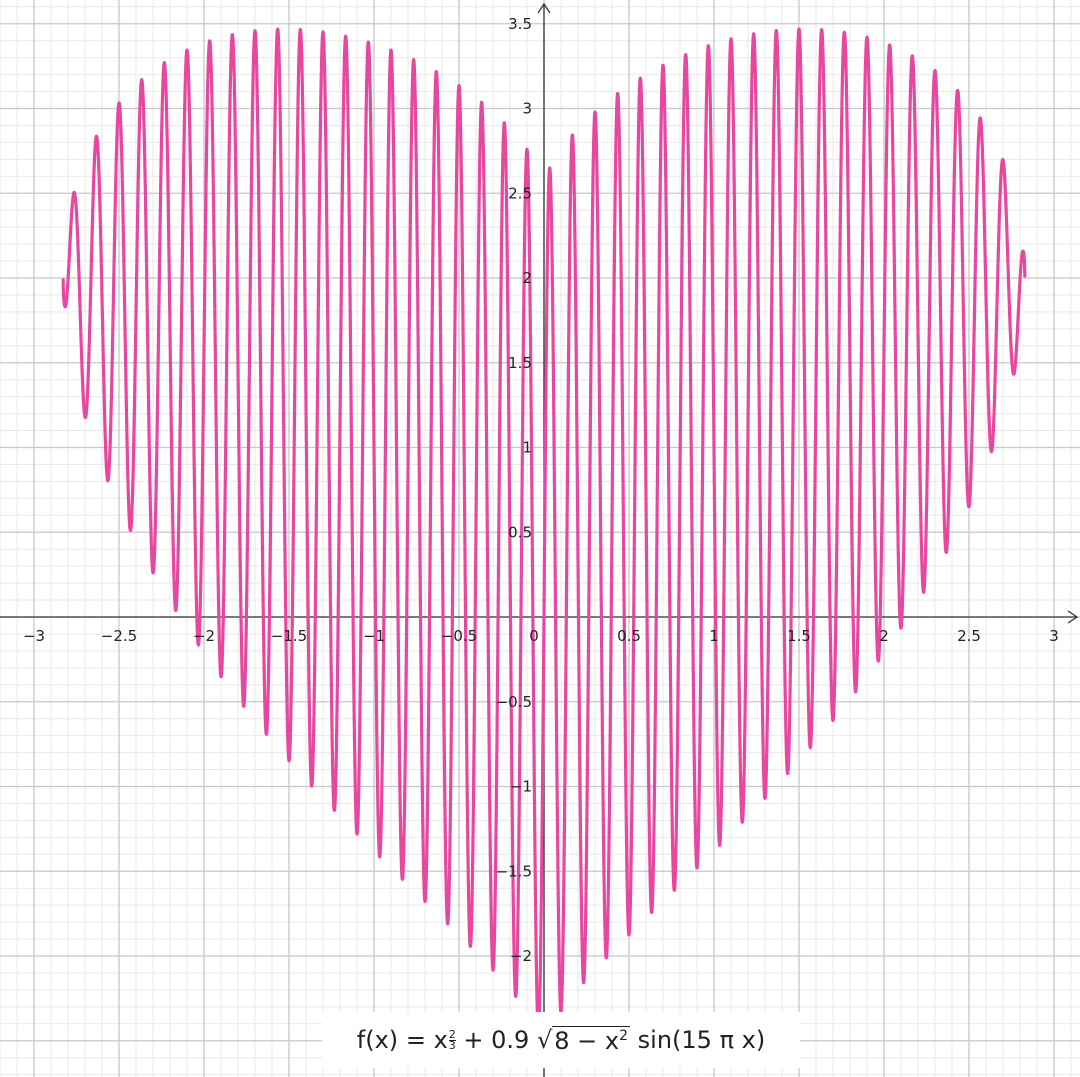 This screenshot has width=1080, height=1077. I want to click on formula-plus-coeff: + 0.9, so click(496, 1040).